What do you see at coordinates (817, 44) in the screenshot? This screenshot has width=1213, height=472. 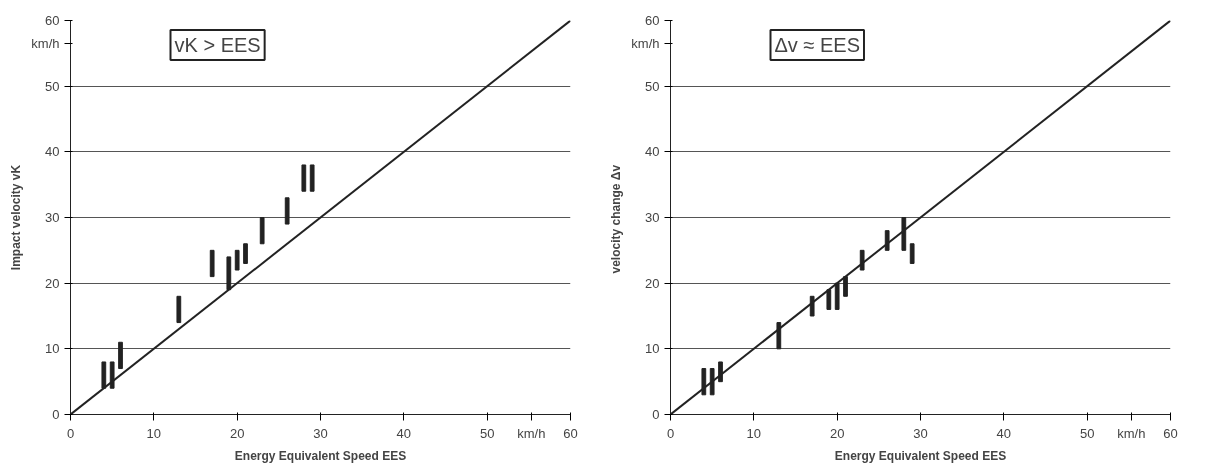 I see `annotation: Δv ≈ EES` at bounding box center [817, 44].